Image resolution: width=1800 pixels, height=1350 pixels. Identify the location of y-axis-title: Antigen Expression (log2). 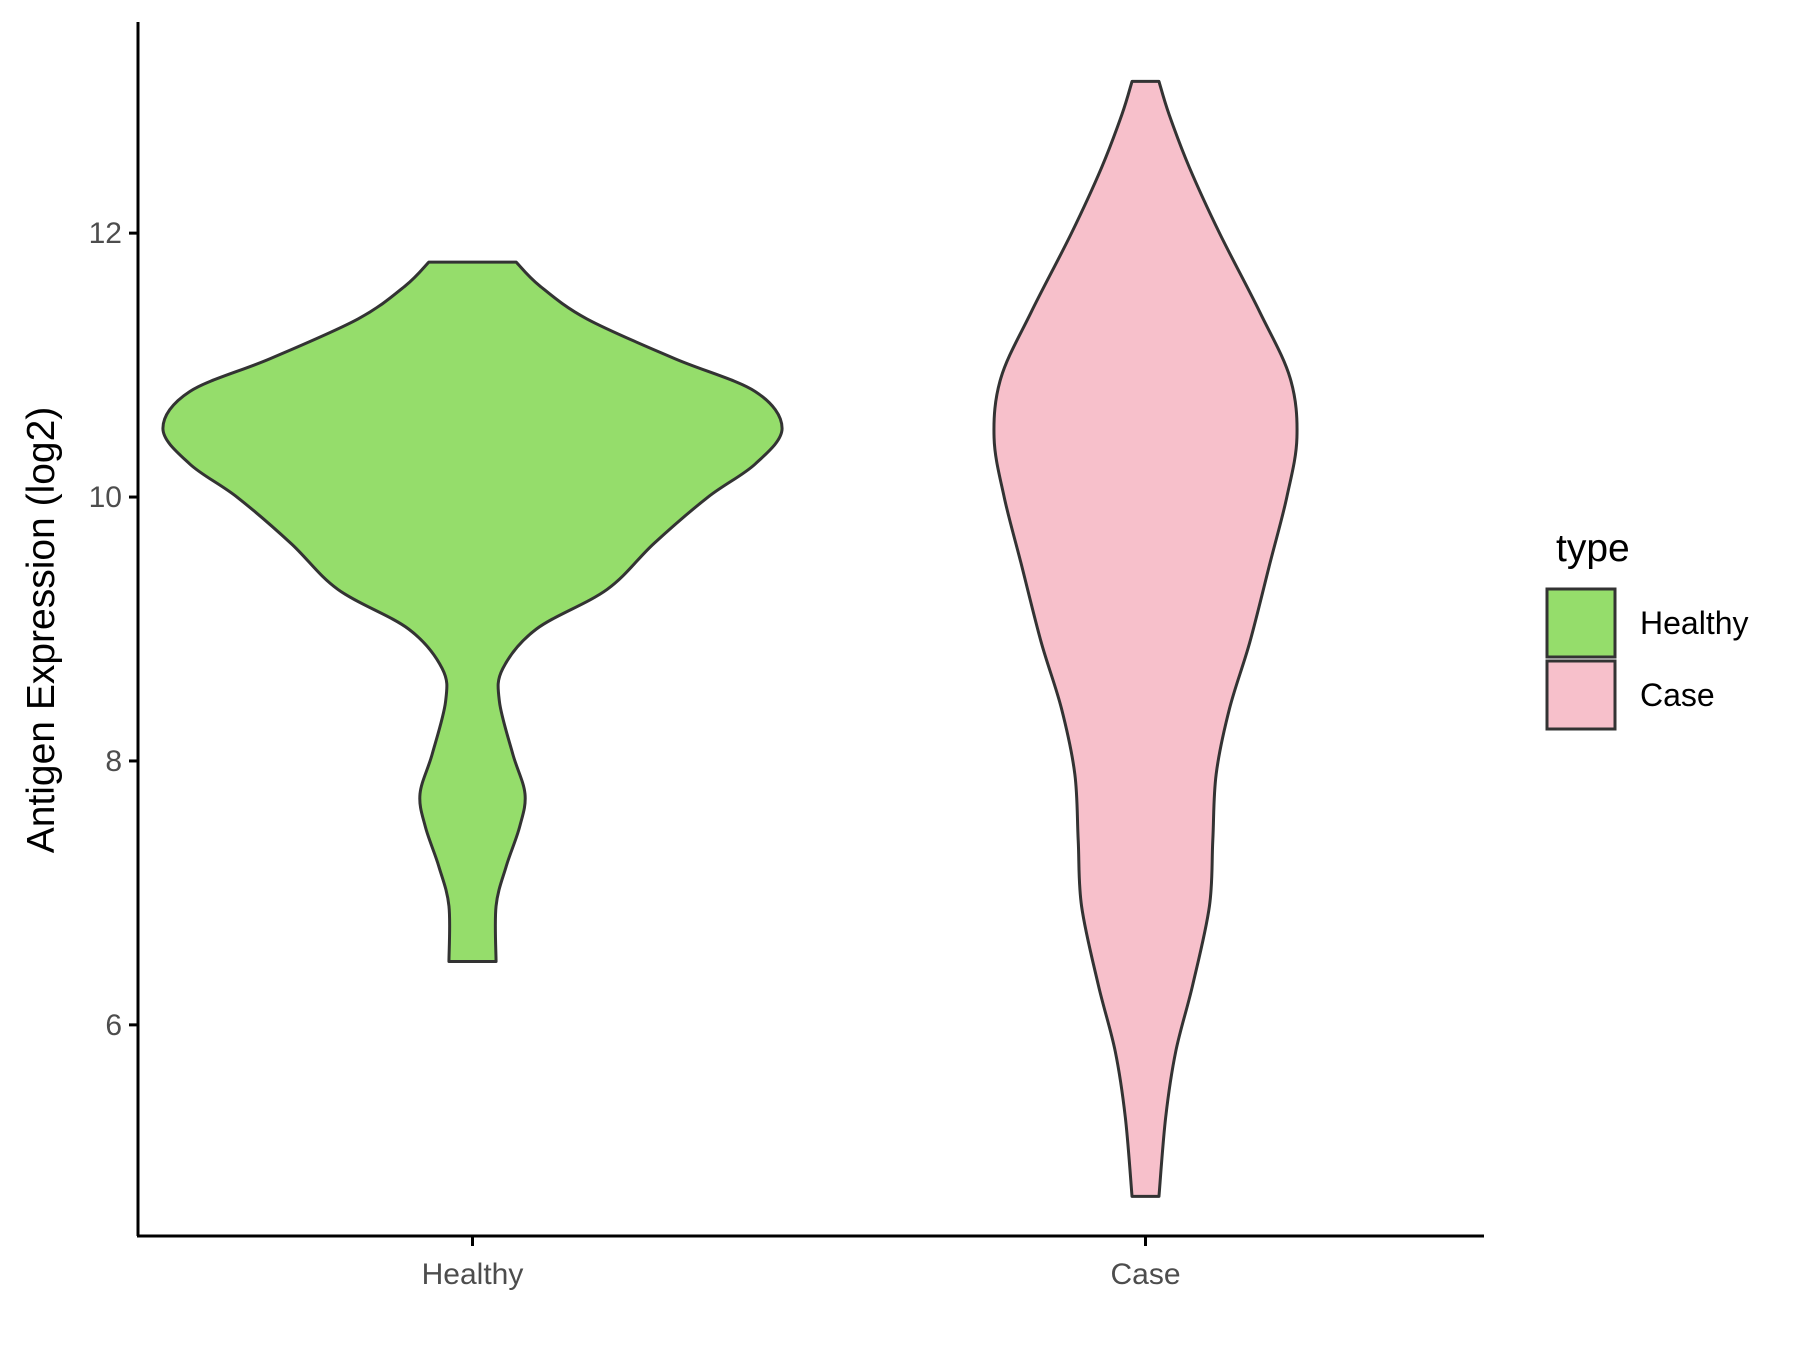
(41, 630).